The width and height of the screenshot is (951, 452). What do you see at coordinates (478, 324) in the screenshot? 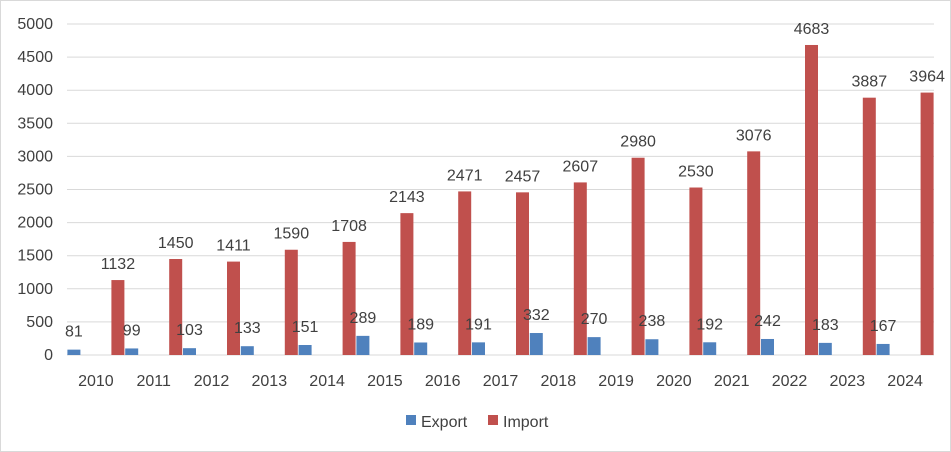
I see `export-data-label: 191` at bounding box center [478, 324].